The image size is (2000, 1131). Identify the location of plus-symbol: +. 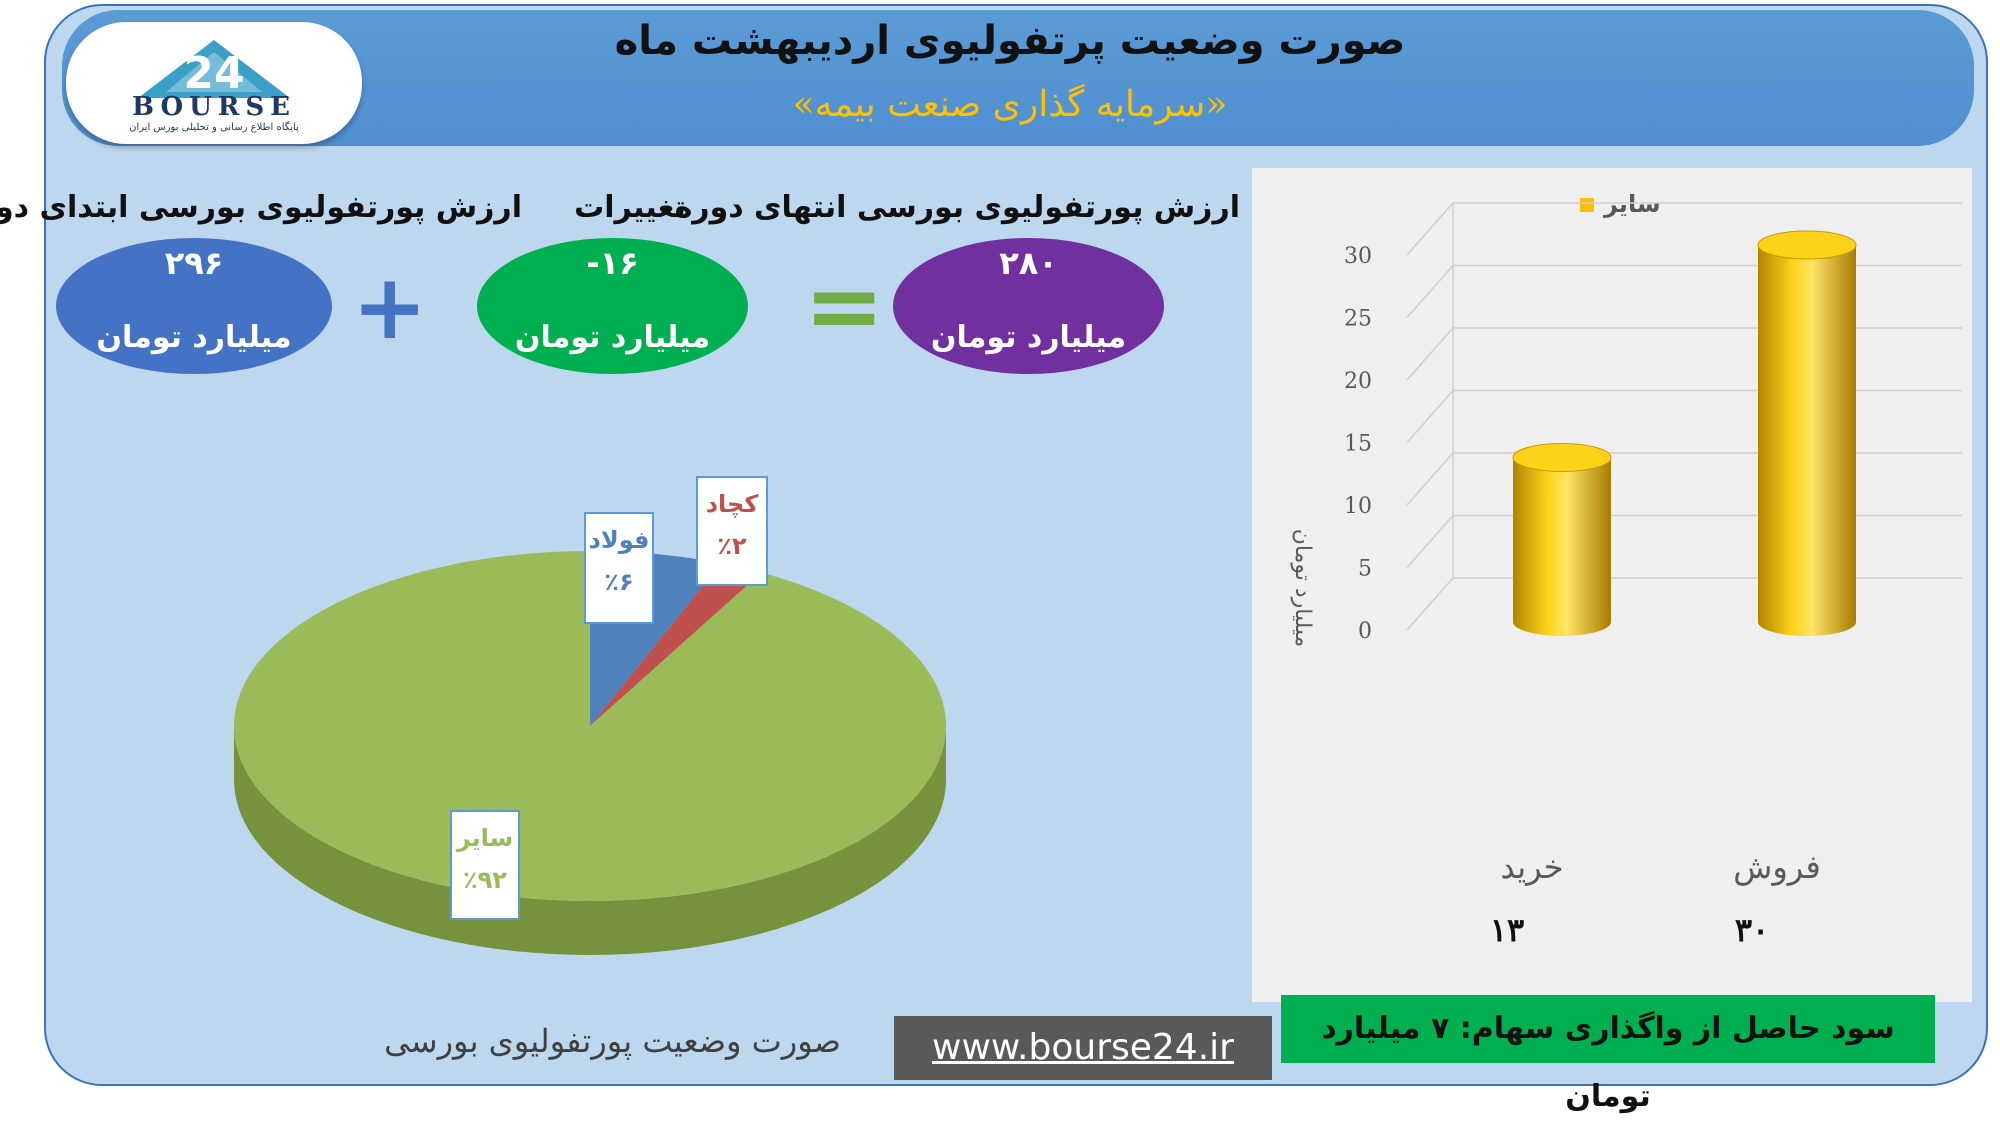
(390, 307).